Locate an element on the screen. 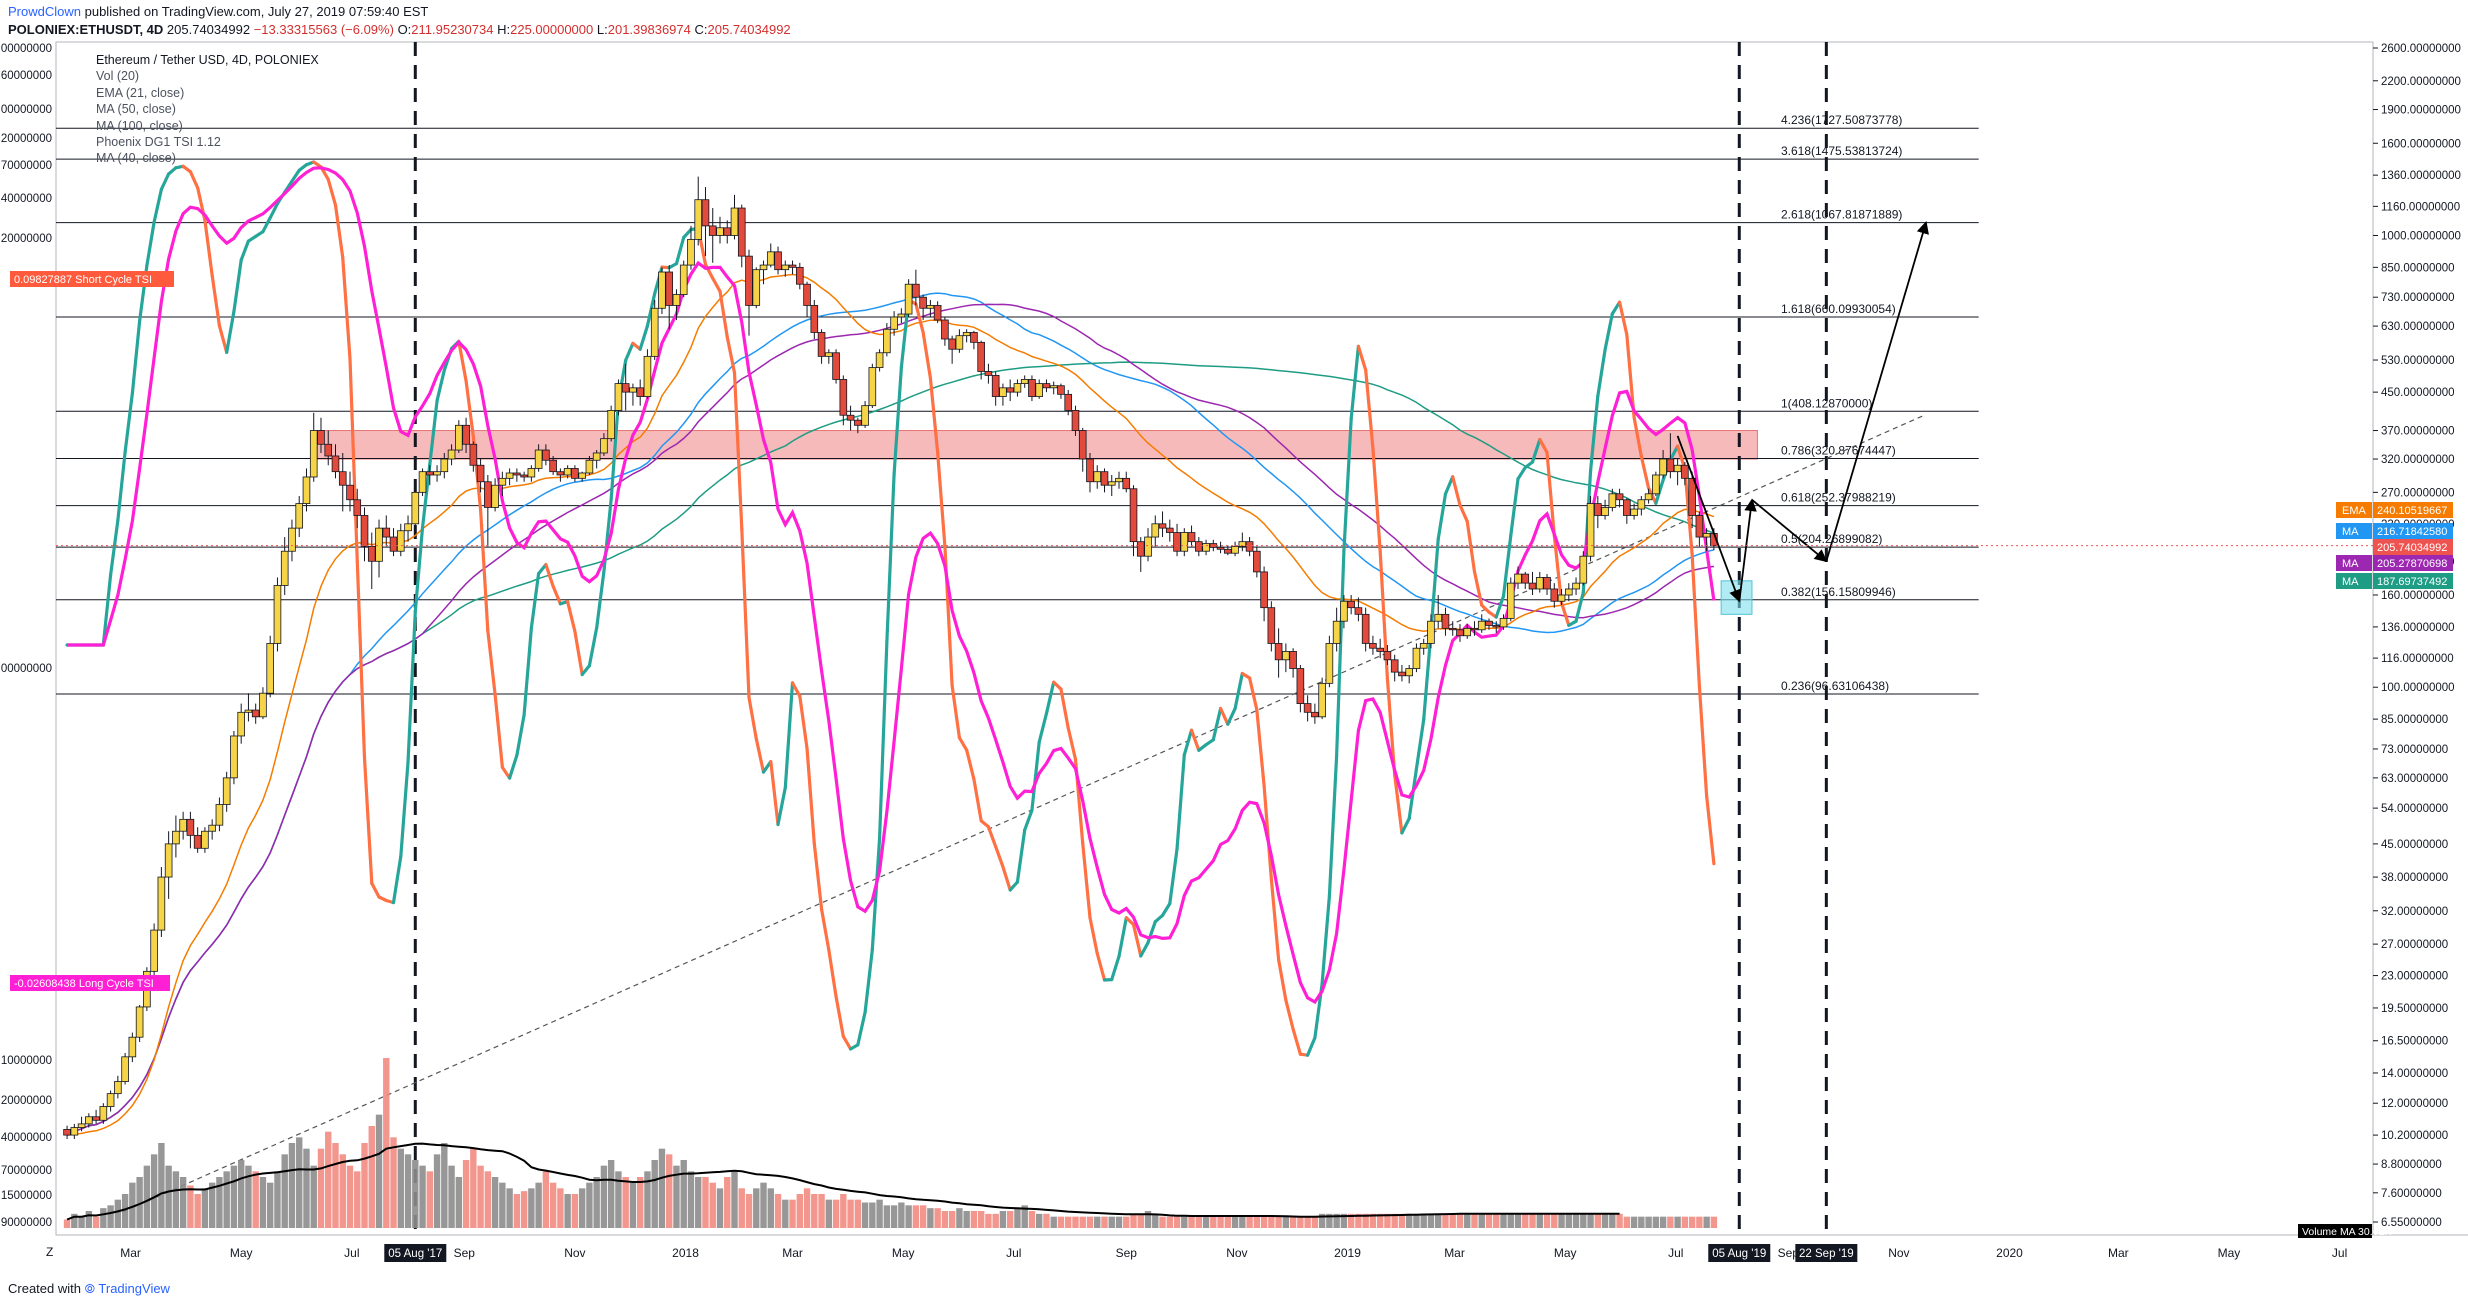  price-label-value: 240.10519667 is located at coordinates (2412, 511).